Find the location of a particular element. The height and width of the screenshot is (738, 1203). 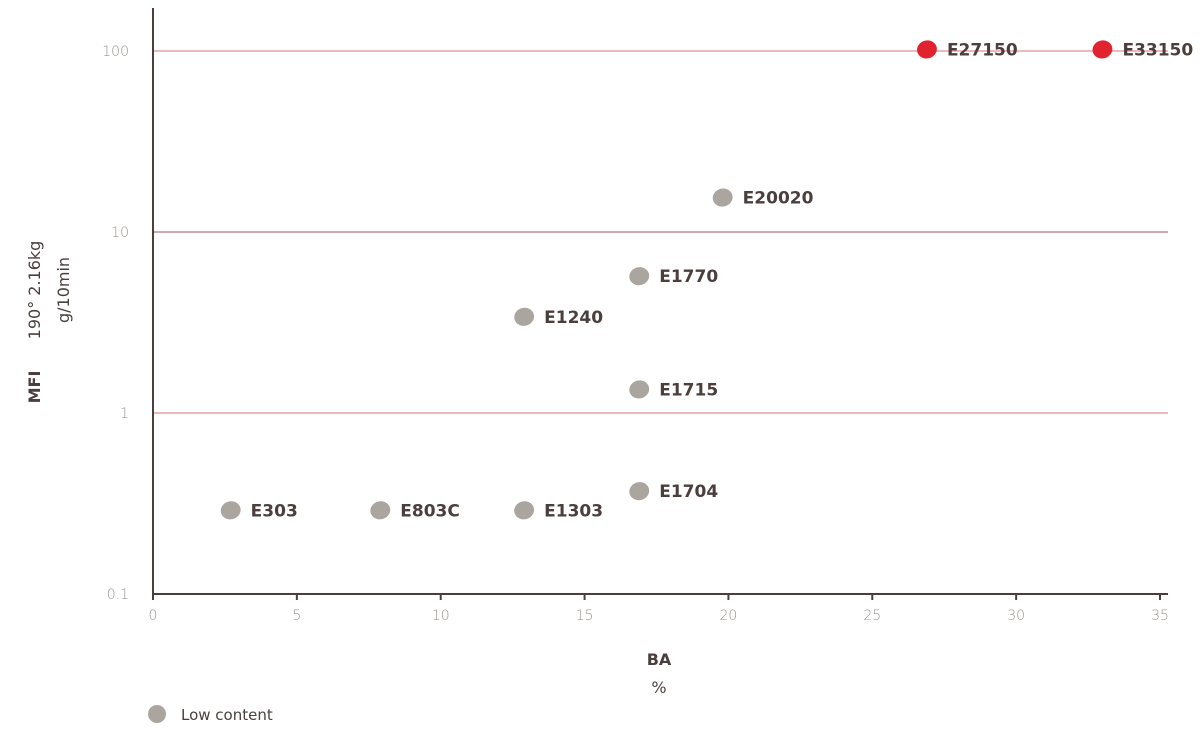

data-point-e27150: E27150 is located at coordinates (967, 50).